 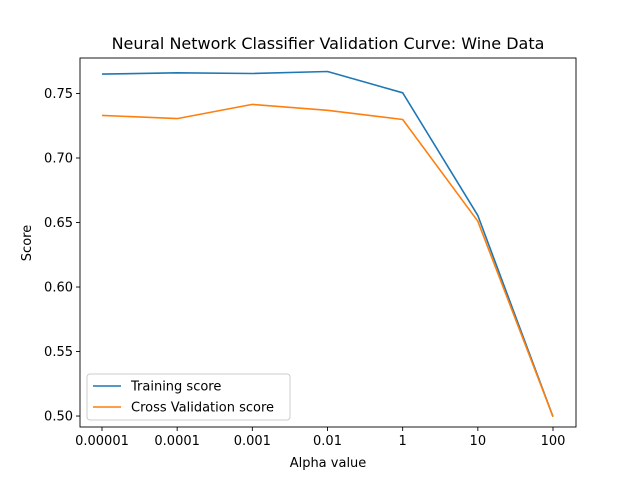 I want to click on y-tick-label: 0.60, so click(x=58, y=288).